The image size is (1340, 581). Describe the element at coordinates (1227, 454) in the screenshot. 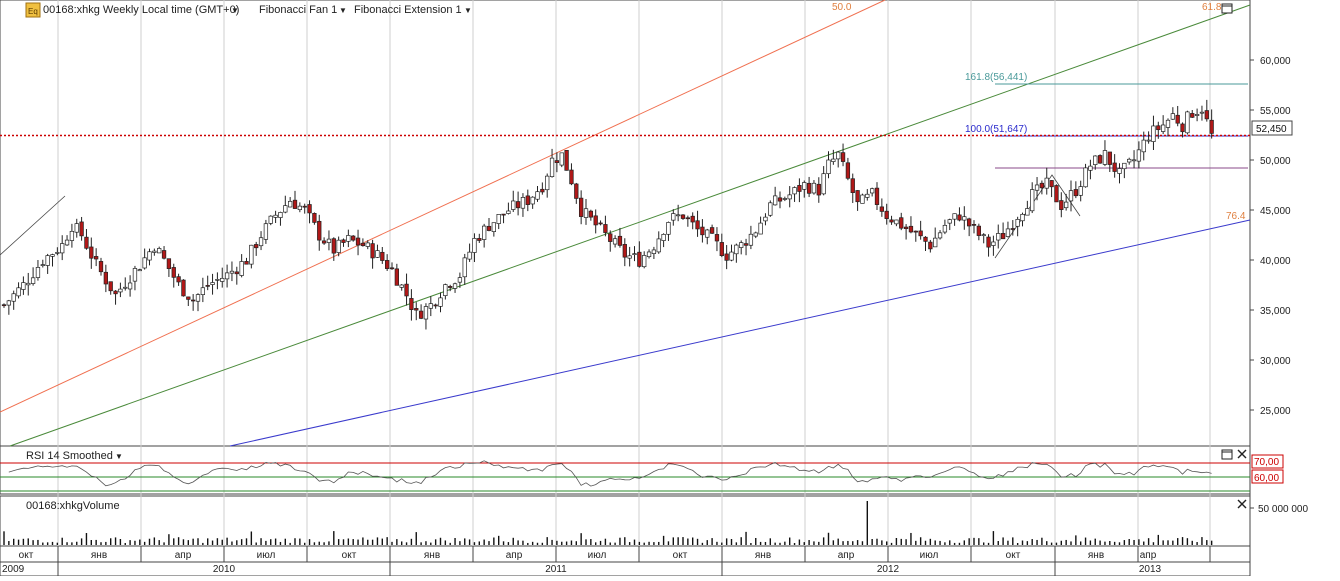

I see `rsi-maximize-icon` at that location.